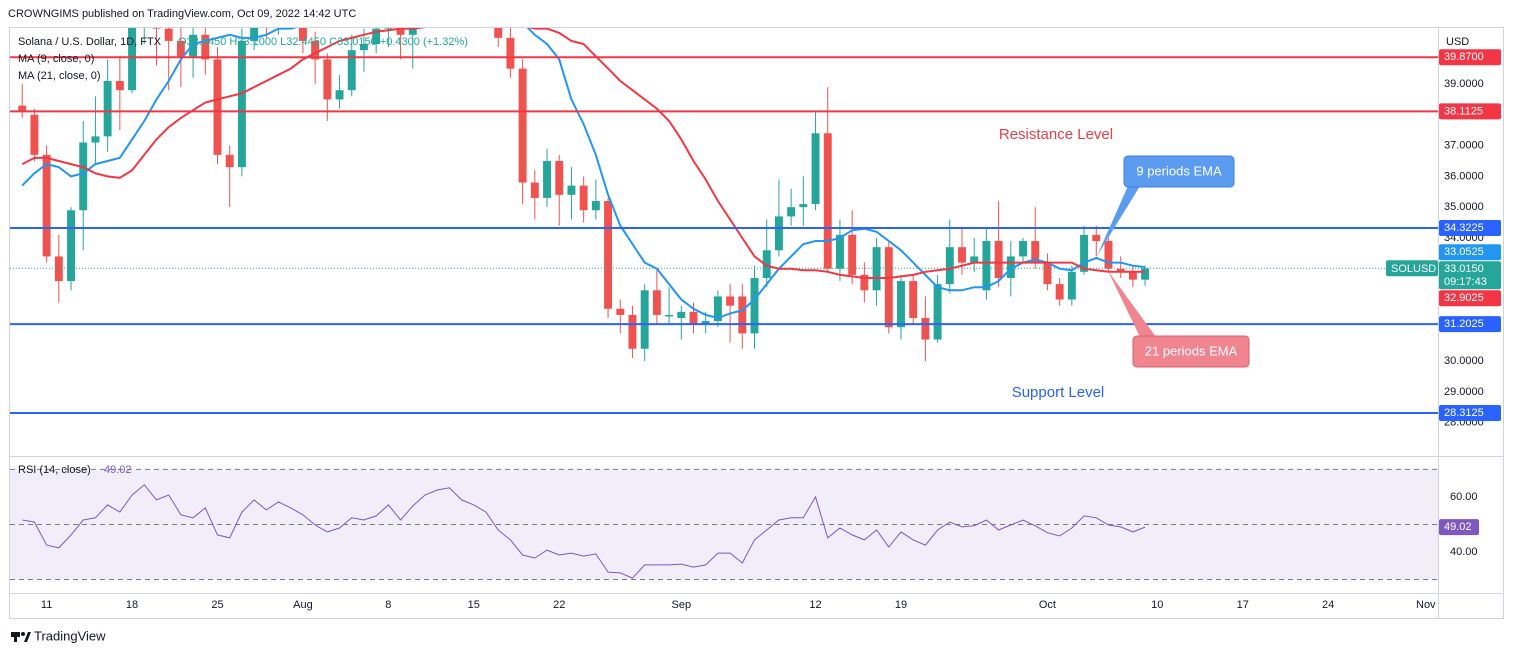 This screenshot has width=1514, height=655. Describe the element at coordinates (54, 470) in the screenshot. I see `rsi-legend: RSI (14, close)` at that location.